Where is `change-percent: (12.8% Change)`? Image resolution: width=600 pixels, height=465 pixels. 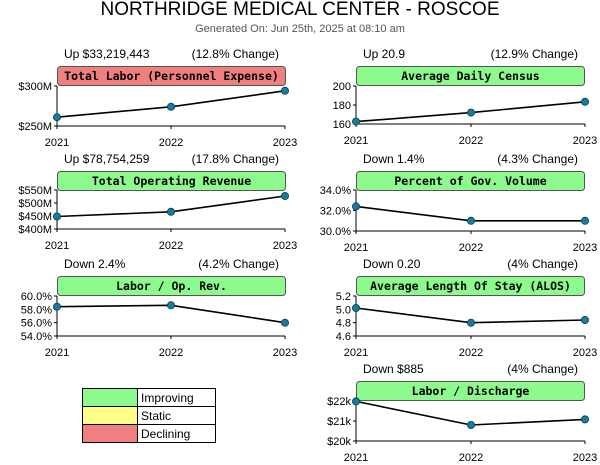 change-percent: (12.8% Change) is located at coordinates (235, 54).